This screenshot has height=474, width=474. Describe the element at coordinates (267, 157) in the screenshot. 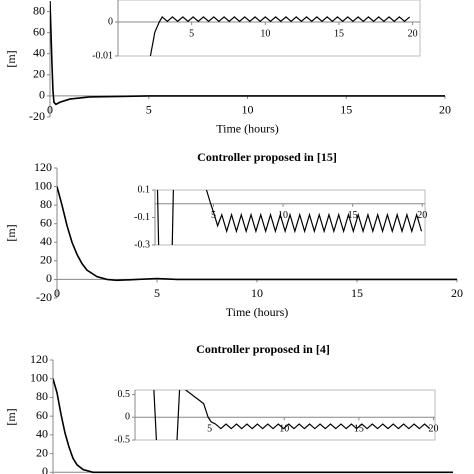

I see `chart-title: Controller proposed in [15]` at that location.